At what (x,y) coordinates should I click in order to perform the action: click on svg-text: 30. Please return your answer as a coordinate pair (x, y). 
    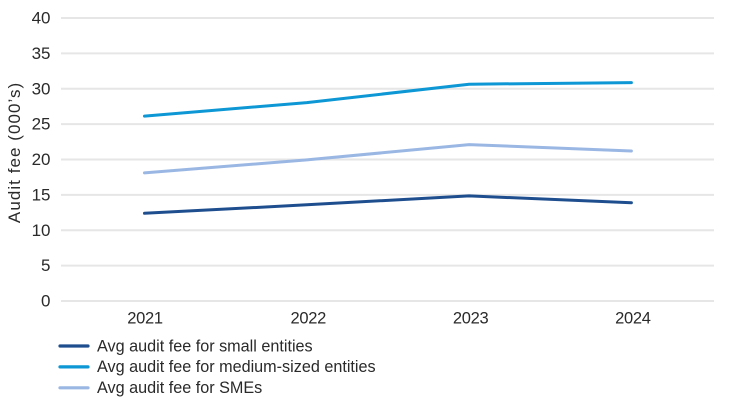
    Looking at the image, I should click on (41, 88).